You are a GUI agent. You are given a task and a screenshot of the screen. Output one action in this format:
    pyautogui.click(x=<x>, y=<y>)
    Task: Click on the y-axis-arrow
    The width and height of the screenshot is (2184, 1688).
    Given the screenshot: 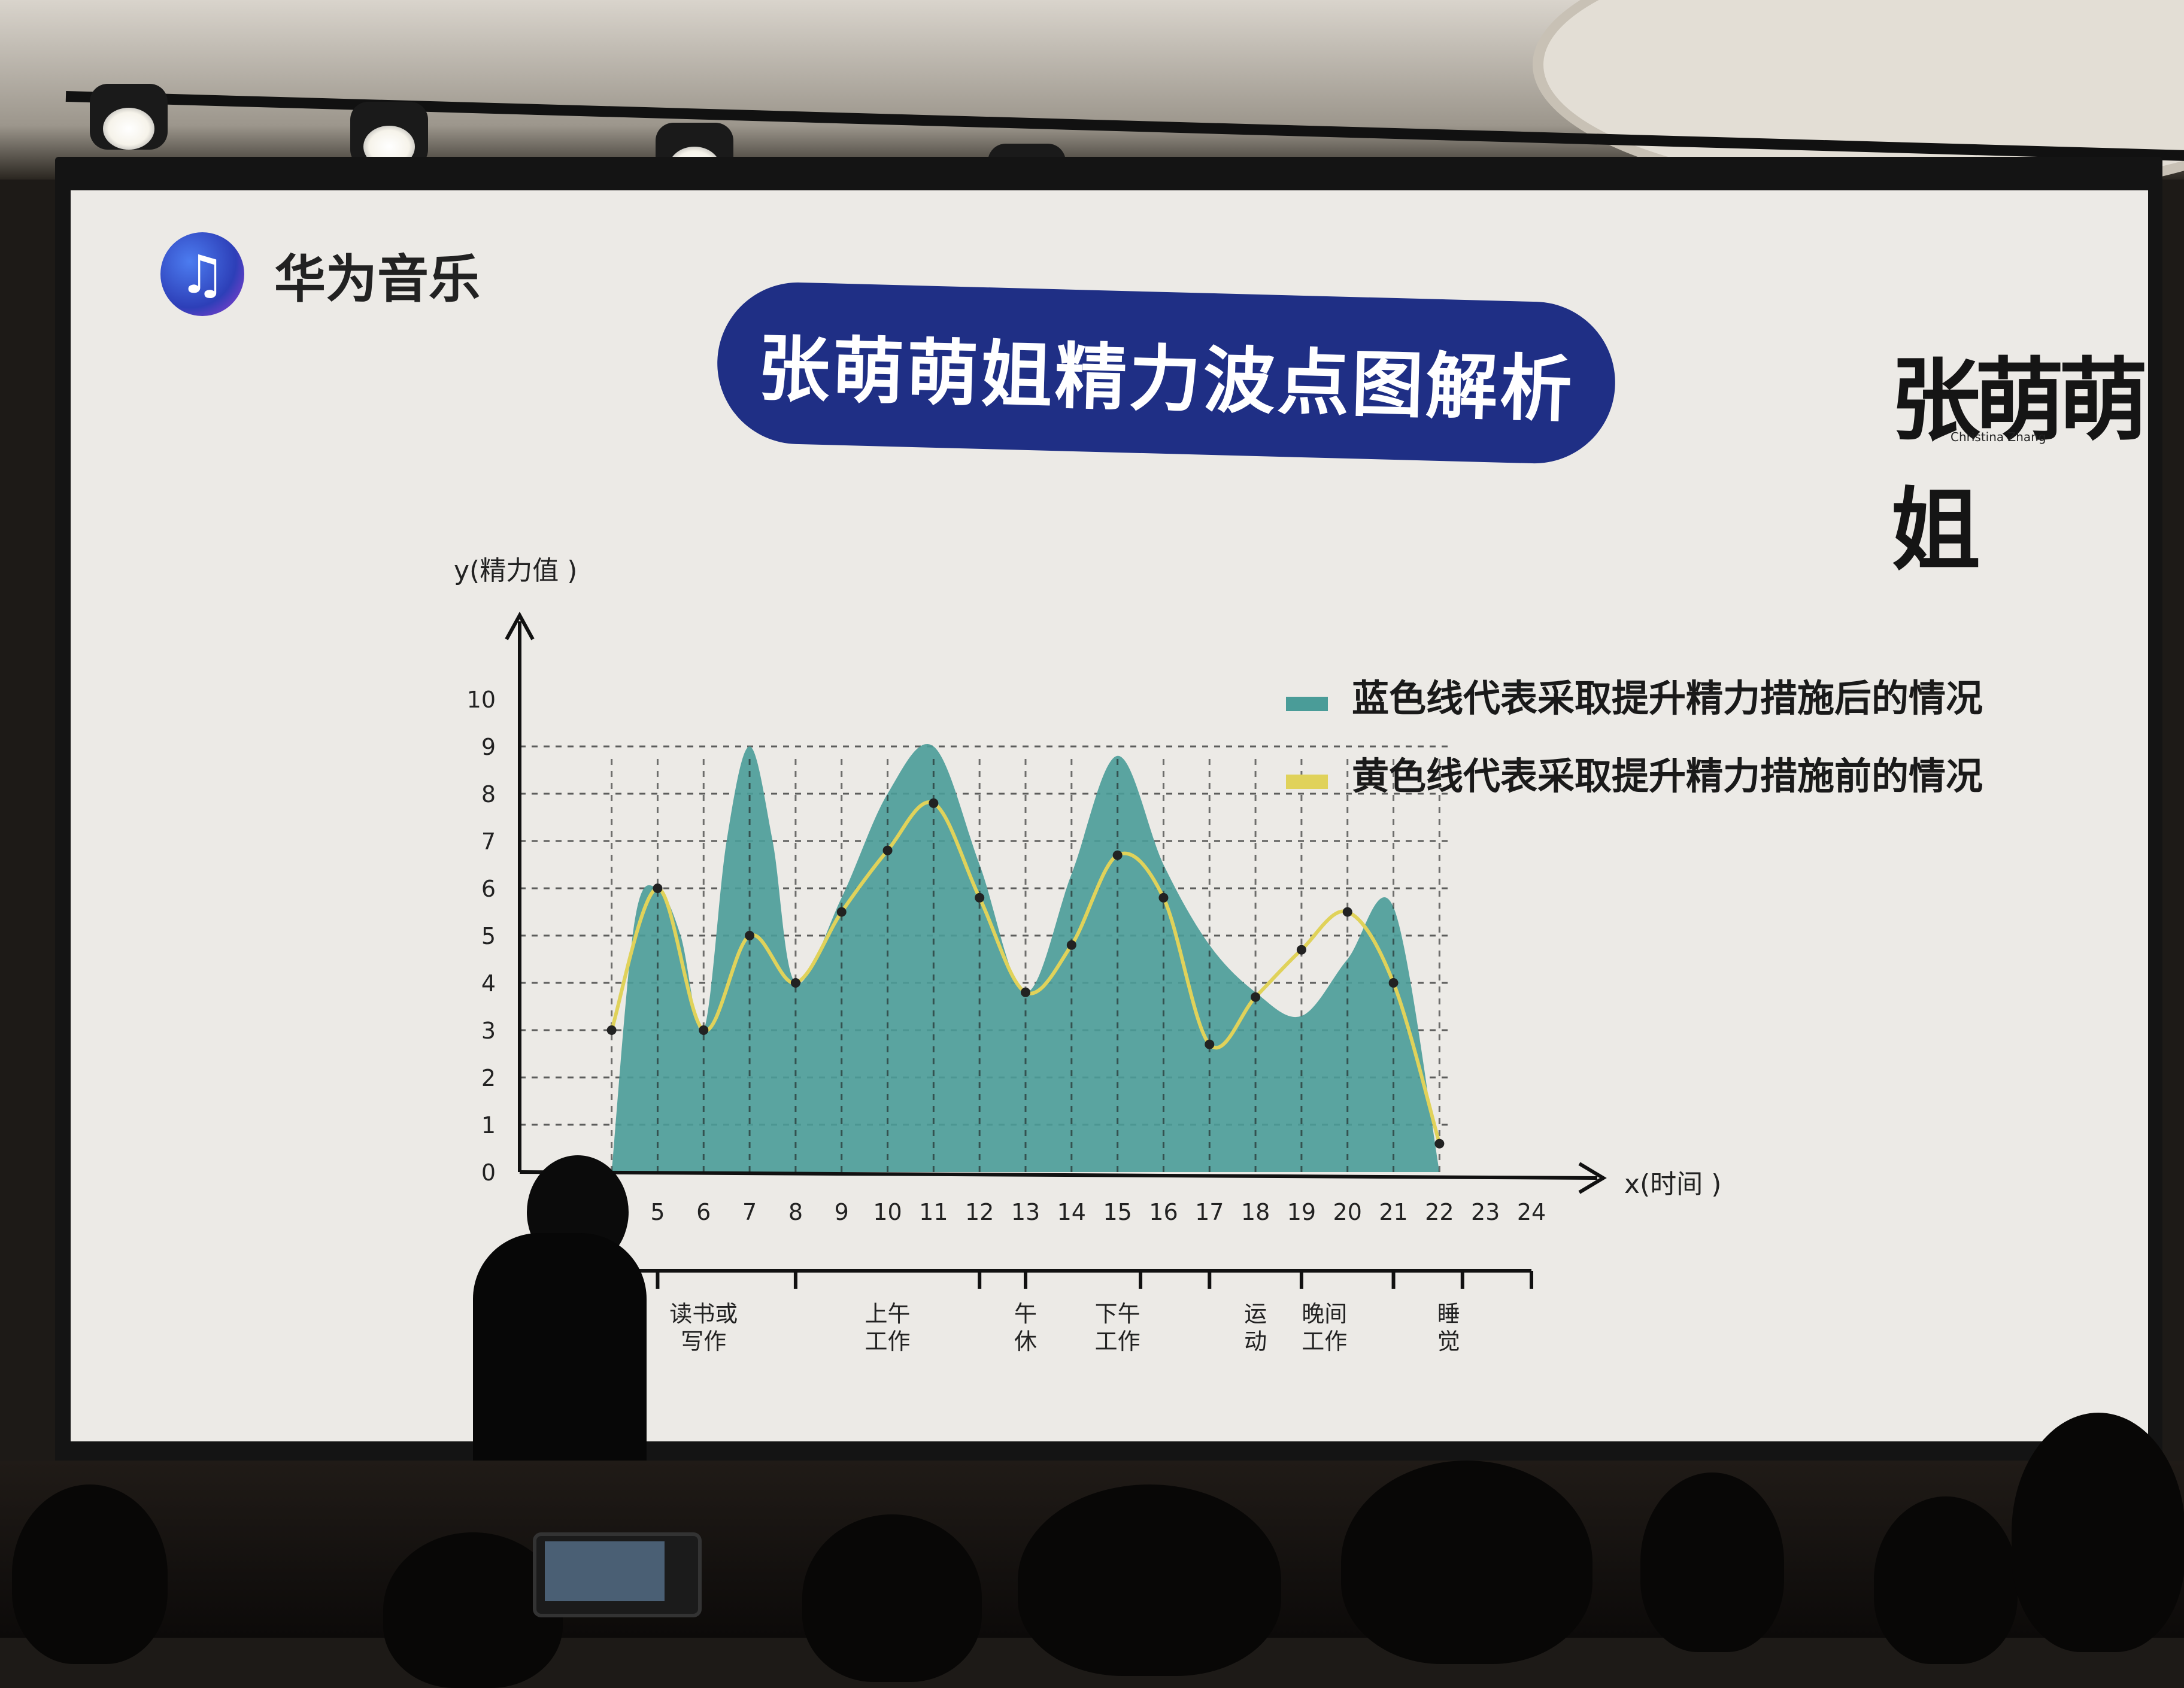 What is the action you would take?
    pyautogui.click(x=520, y=625)
    